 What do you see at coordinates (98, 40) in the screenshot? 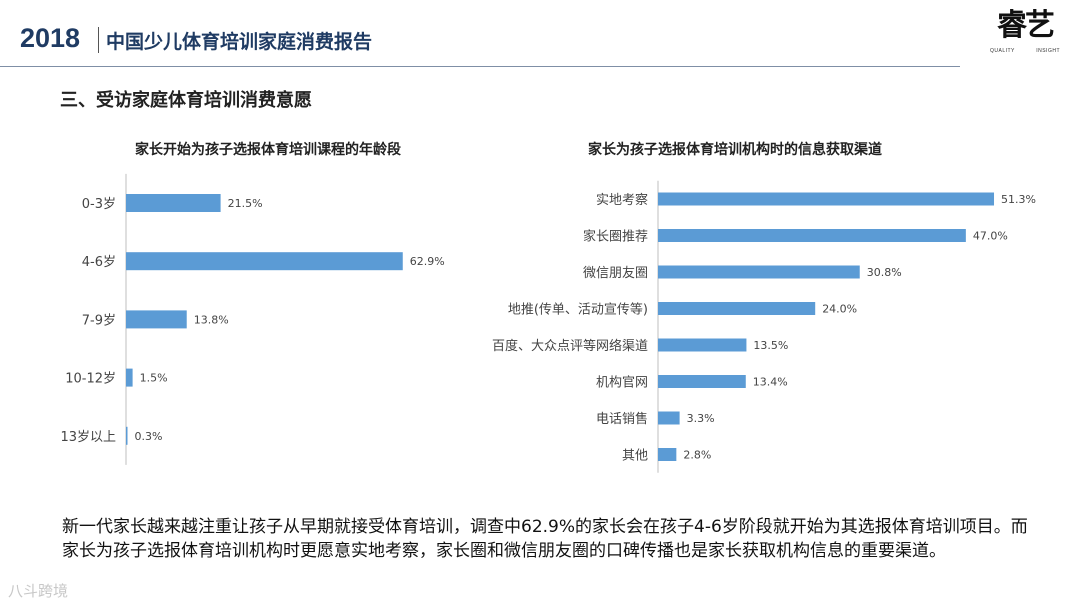
I see `header-divider` at bounding box center [98, 40].